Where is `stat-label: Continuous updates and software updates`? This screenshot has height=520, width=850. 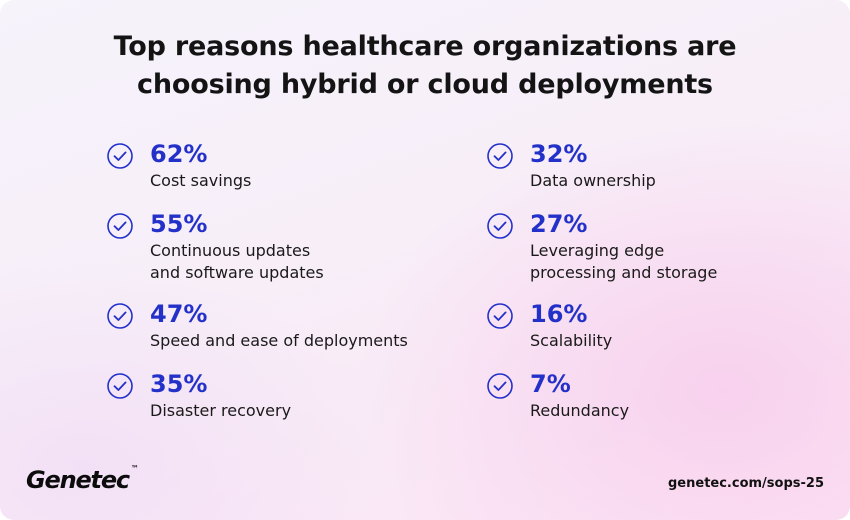
stat-label: Continuous updates and software updates is located at coordinates (237, 262).